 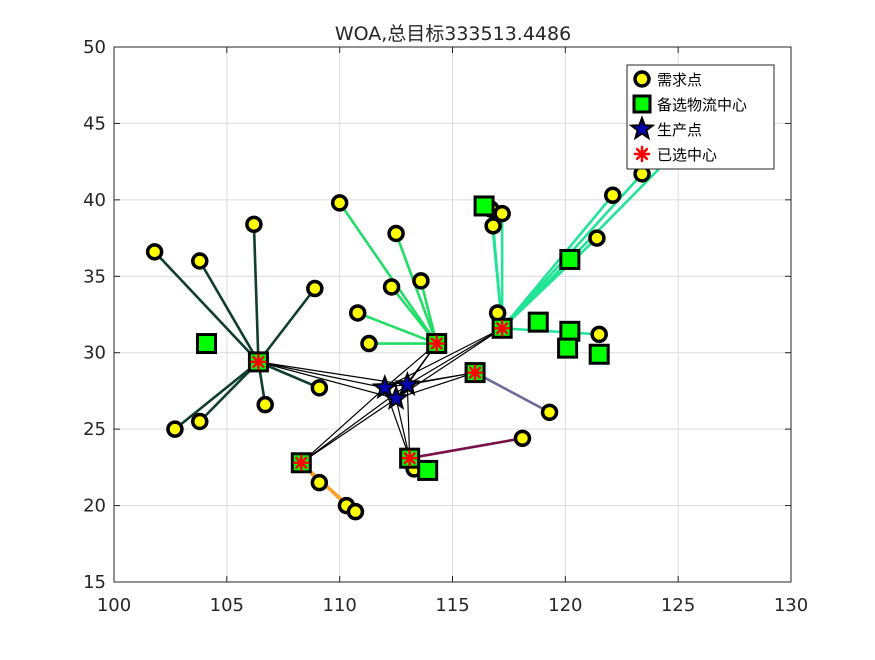 What do you see at coordinates (94, 123) in the screenshot?
I see `y-tick-label: 45` at bounding box center [94, 123].